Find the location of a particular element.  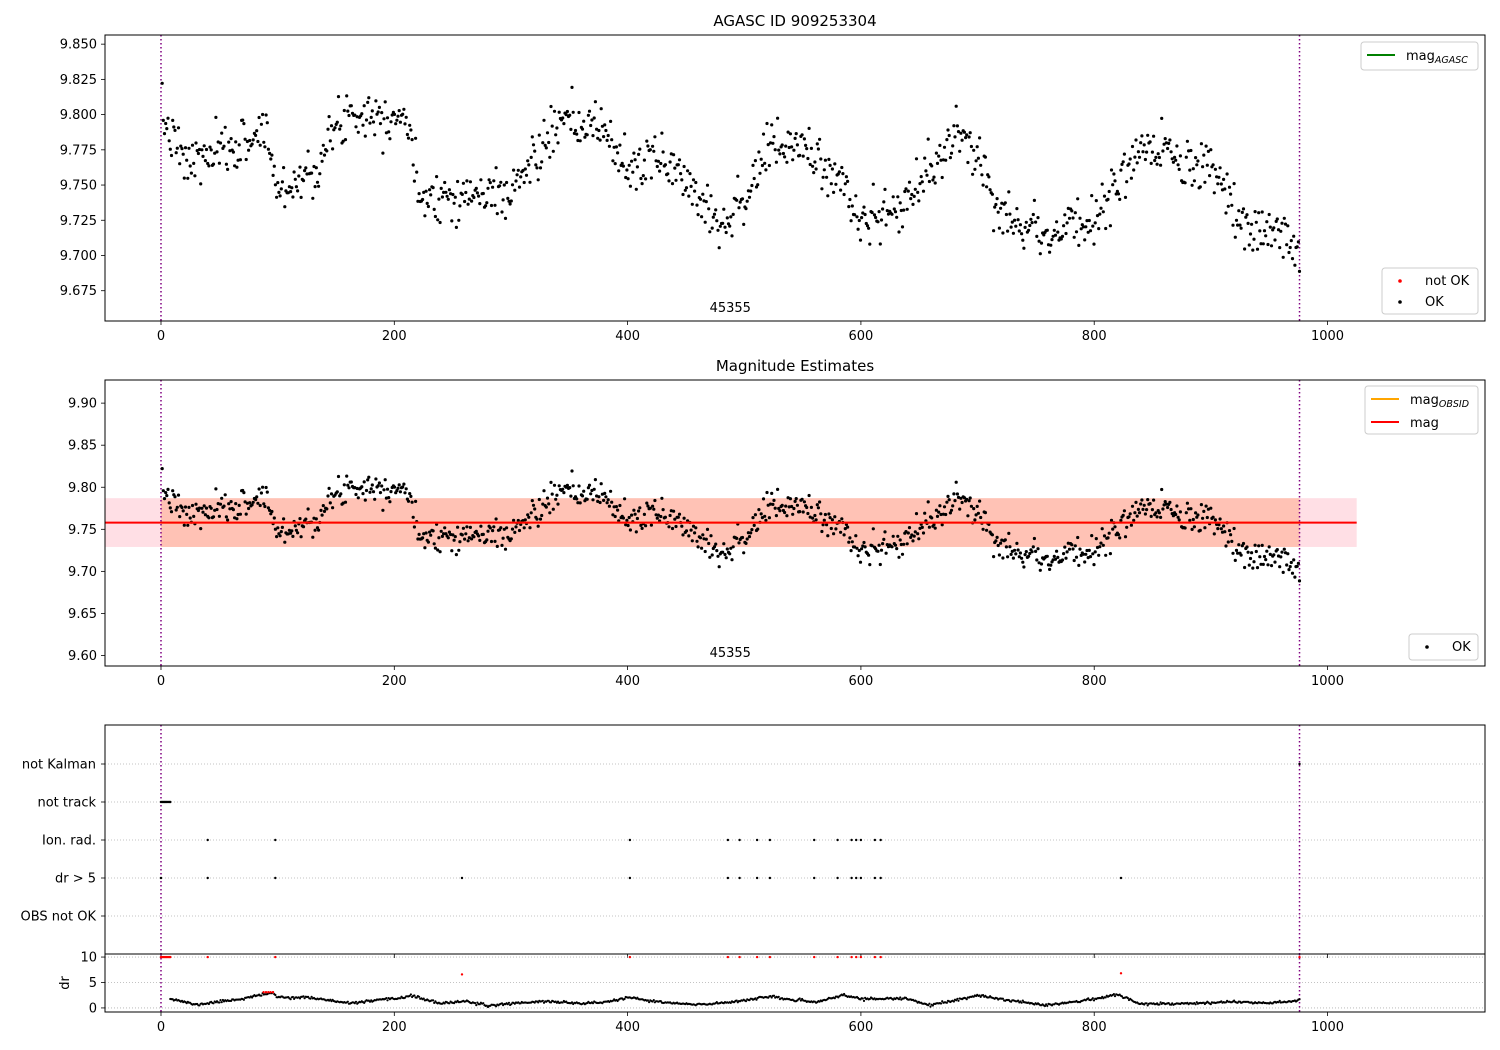

y-tick-label: 9.70 is located at coordinates (82, 572).